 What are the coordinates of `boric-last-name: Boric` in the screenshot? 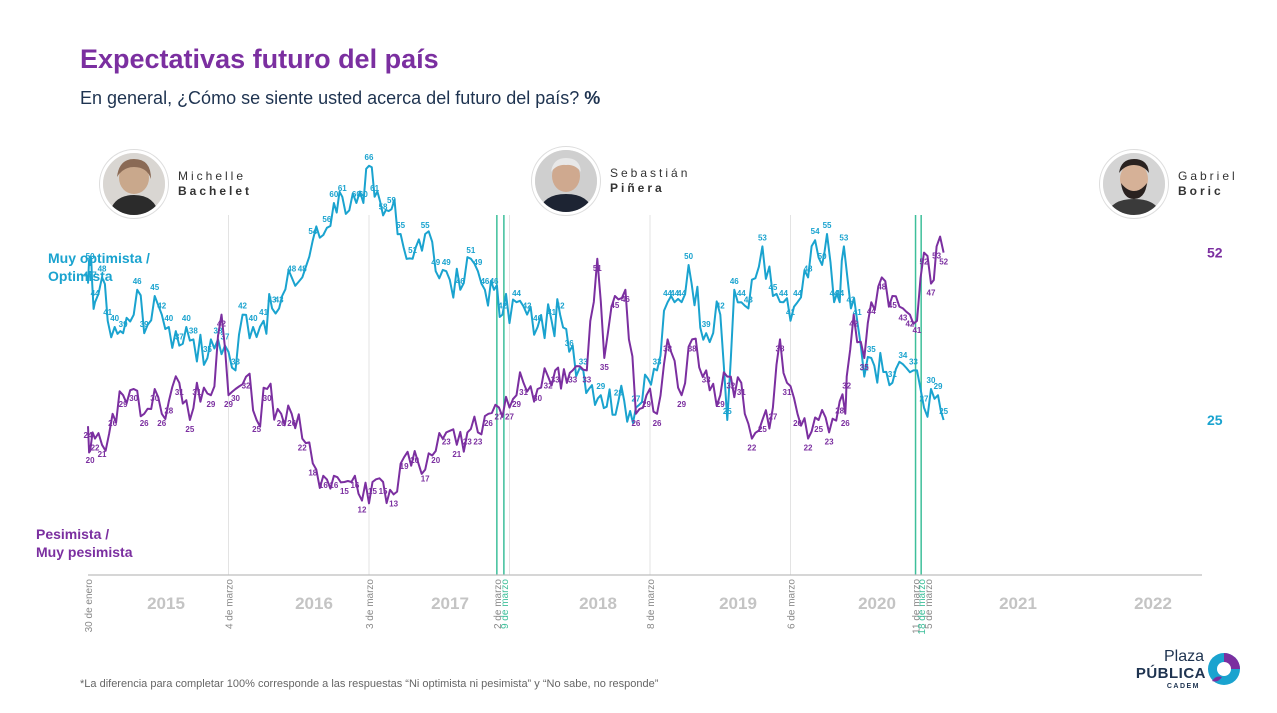 It's located at (1201, 191).